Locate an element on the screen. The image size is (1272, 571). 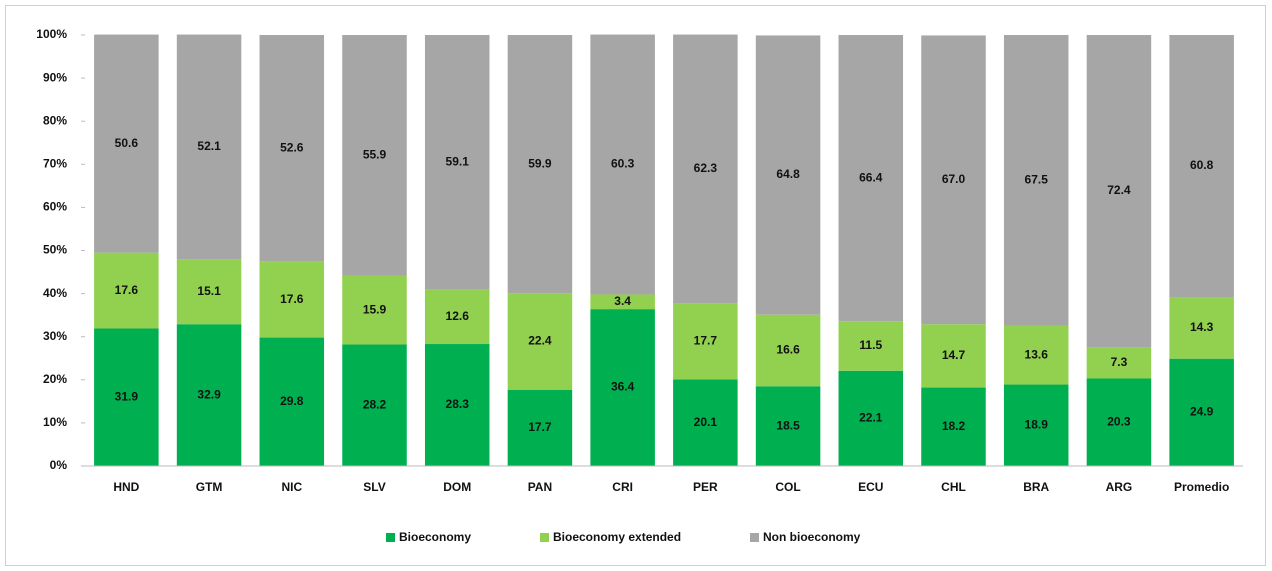
y-tick-label: 60% is located at coordinates (55, 207).